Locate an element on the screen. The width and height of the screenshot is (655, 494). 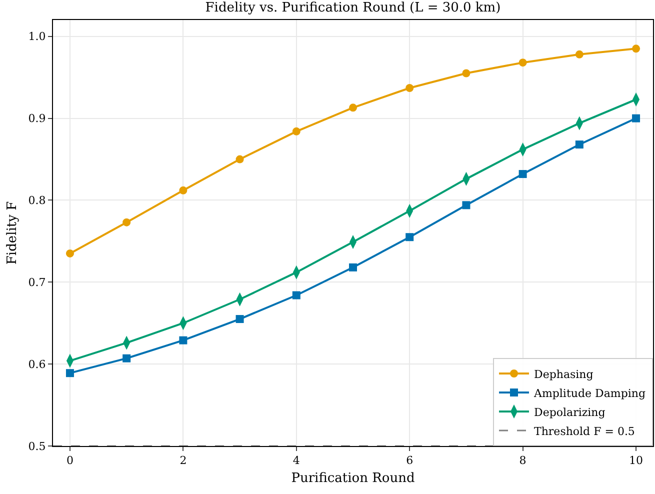
y-tick-label: 0.8 is located at coordinates (37, 201).